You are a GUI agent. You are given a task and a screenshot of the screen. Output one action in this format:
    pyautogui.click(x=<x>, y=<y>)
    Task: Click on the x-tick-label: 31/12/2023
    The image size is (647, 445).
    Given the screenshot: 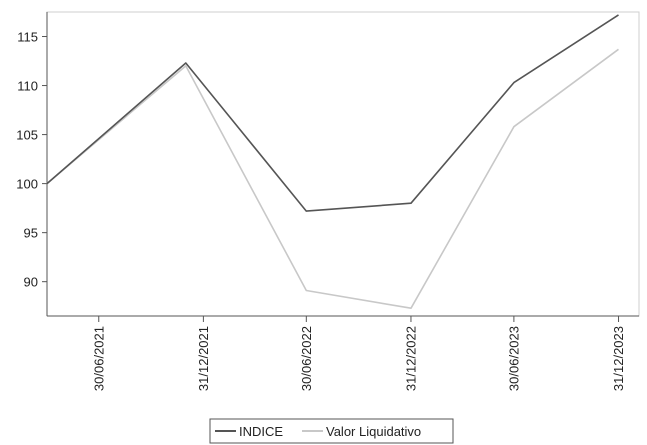 What is the action you would take?
    pyautogui.click(x=618, y=358)
    